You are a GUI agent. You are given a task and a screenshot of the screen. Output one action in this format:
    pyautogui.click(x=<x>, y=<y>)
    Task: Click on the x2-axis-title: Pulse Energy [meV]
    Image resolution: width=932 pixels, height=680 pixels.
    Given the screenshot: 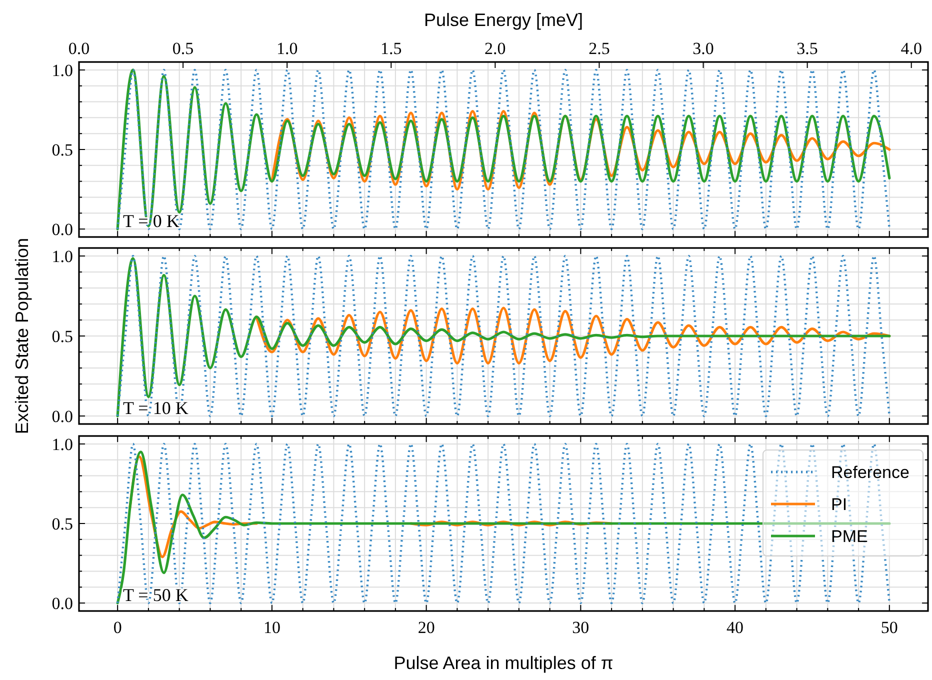 What is the action you would take?
    pyautogui.click(x=504, y=20)
    